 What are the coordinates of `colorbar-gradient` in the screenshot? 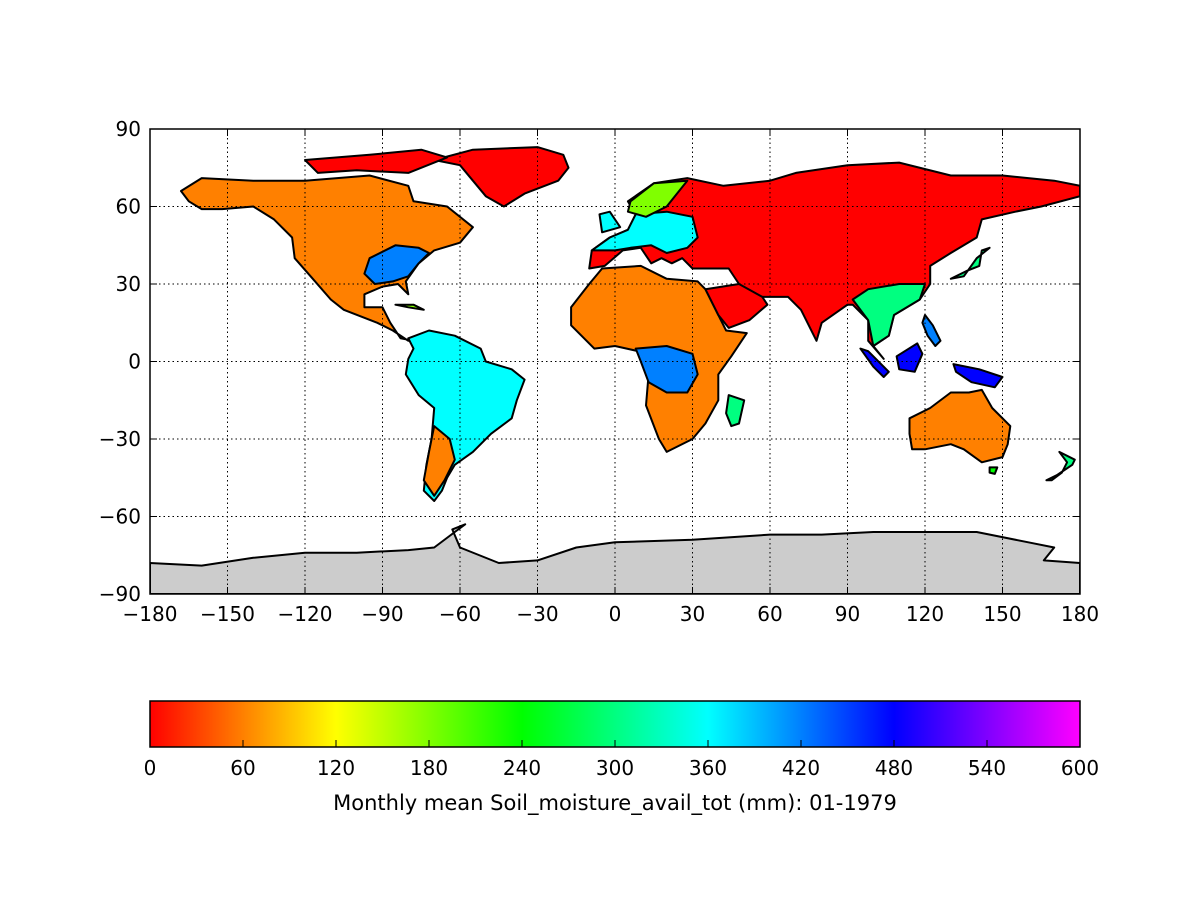 It's located at (615, 724).